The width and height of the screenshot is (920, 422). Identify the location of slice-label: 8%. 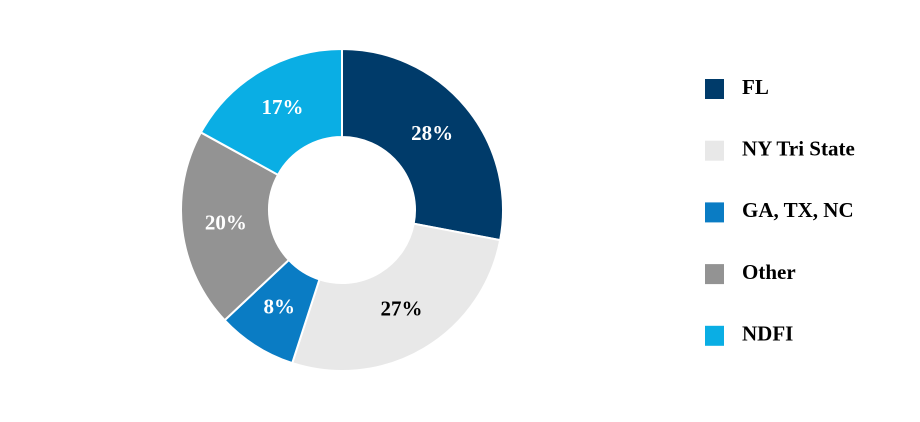
(280, 307).